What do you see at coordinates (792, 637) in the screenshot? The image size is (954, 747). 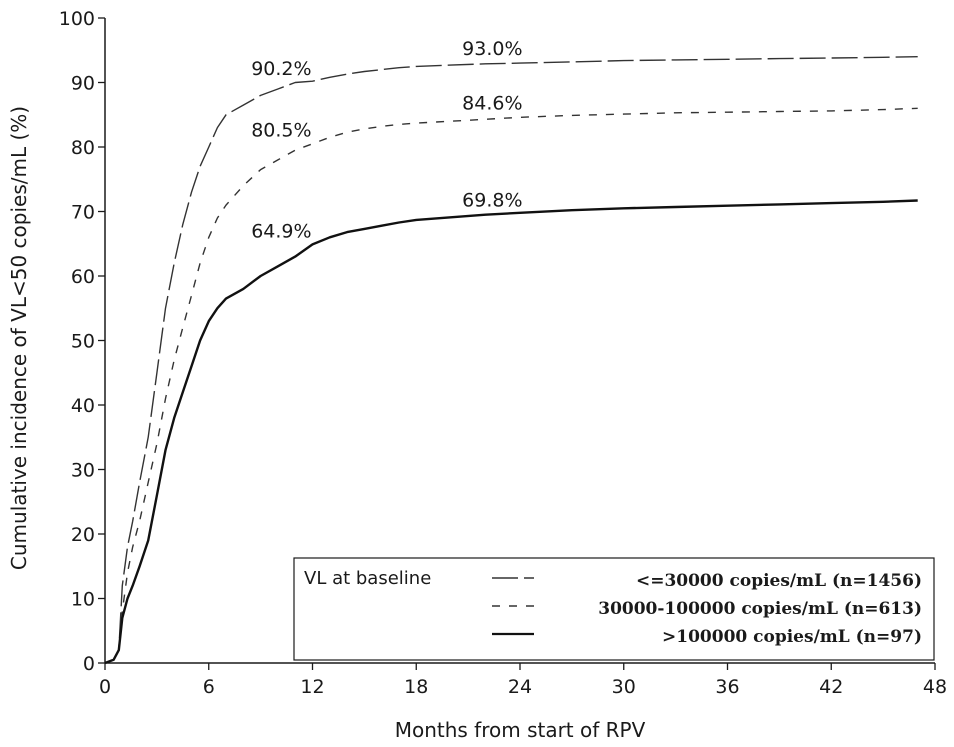 I see `legend-entry-2: >100000 copies/mL (n=97)` at bounding box center [792, 637].